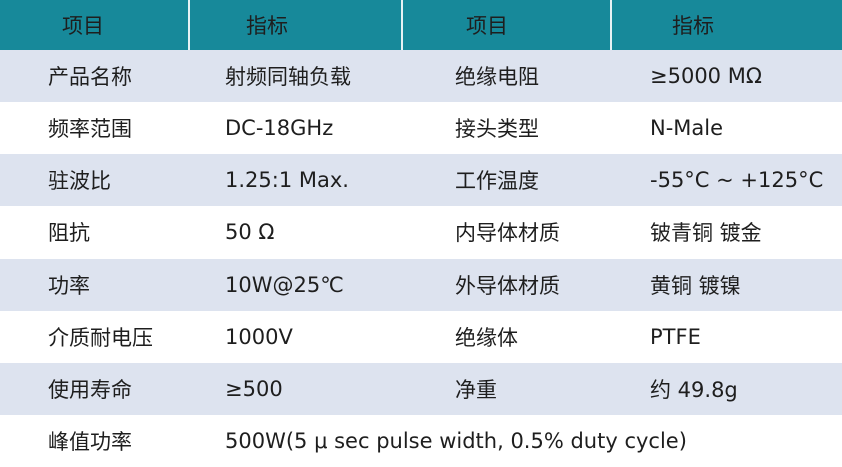 The width and height of the screenshot is (842, 467). I want to click on table-cell: 黄铜 镀镍, so click(695, 285).